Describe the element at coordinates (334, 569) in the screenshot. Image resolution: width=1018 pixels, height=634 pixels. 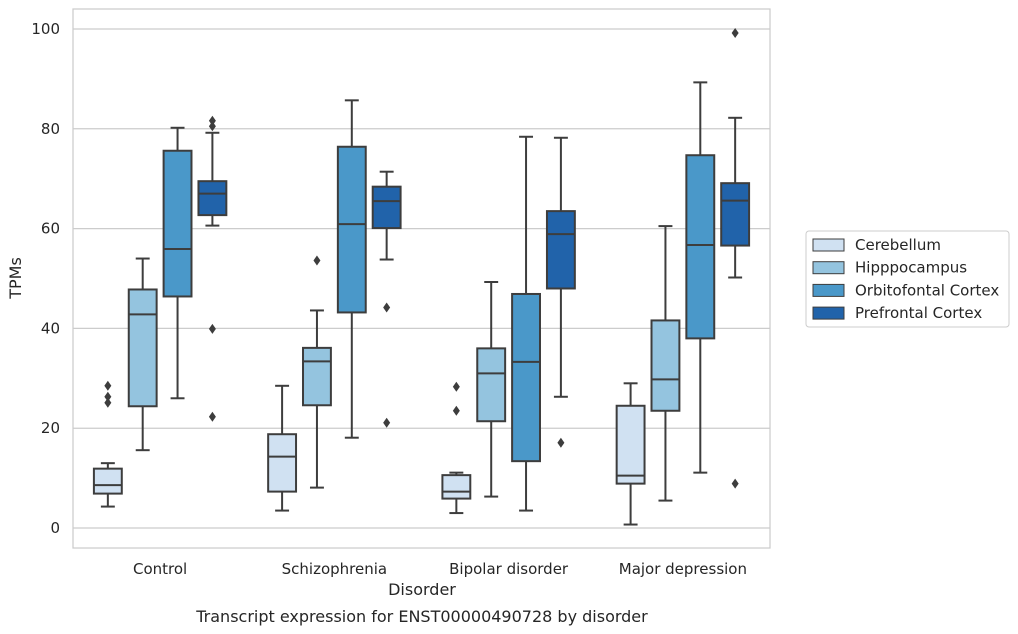
I see `x-tick-label: Schizophrenia` at that location.